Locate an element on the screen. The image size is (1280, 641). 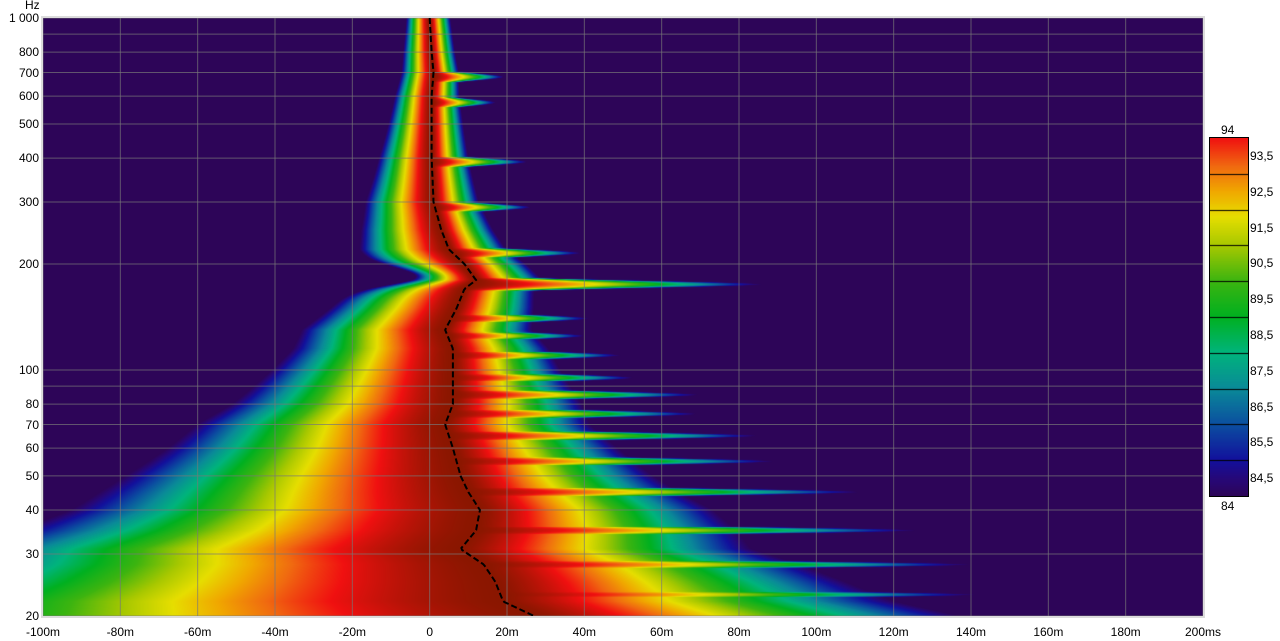
y-tick-label: 700 is located at coordinates (28, 72).